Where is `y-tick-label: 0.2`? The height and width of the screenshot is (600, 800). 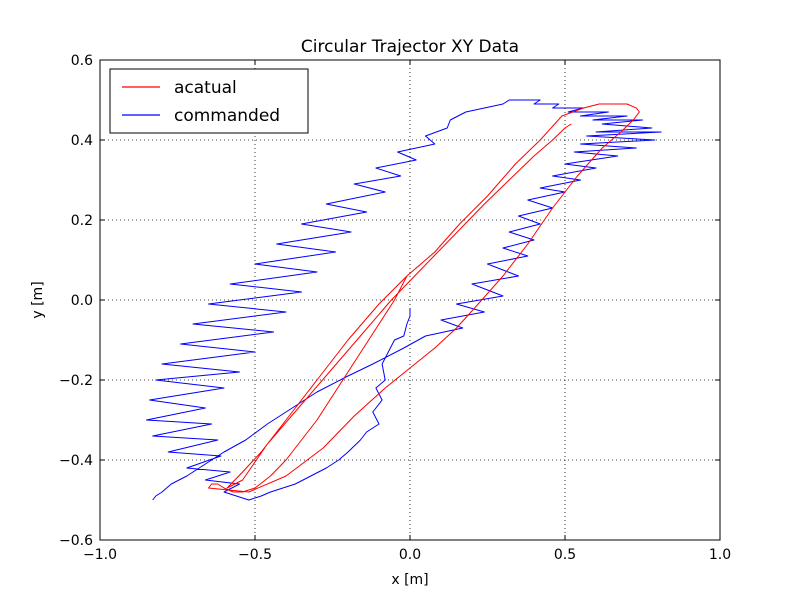 y-tick-label: 0.2 is located at coordinates (82, 221).